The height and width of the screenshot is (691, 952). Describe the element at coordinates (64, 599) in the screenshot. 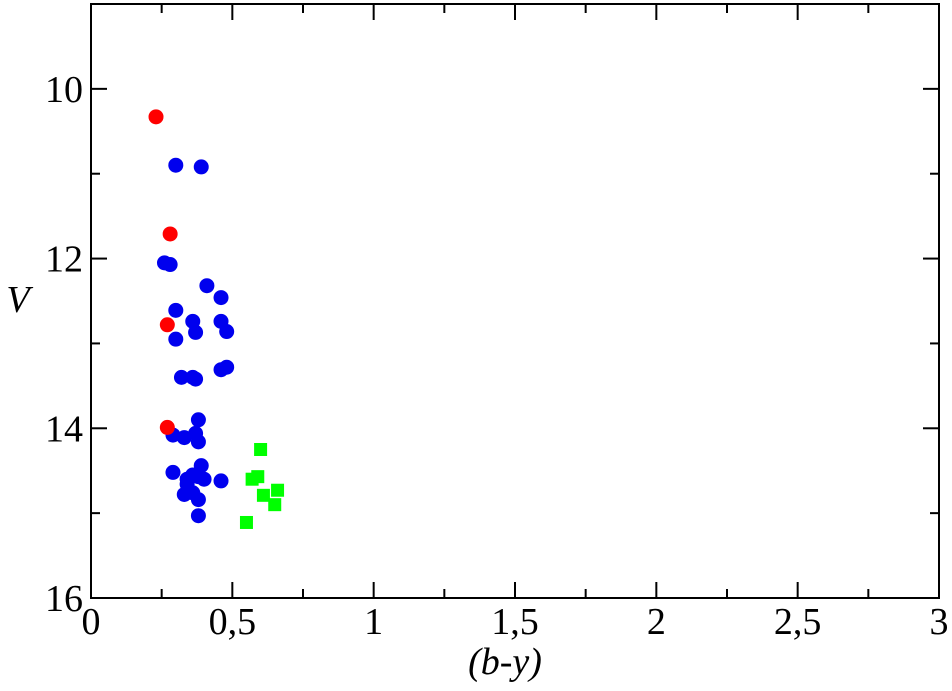

I see `y-tick-label: 16` at that location.